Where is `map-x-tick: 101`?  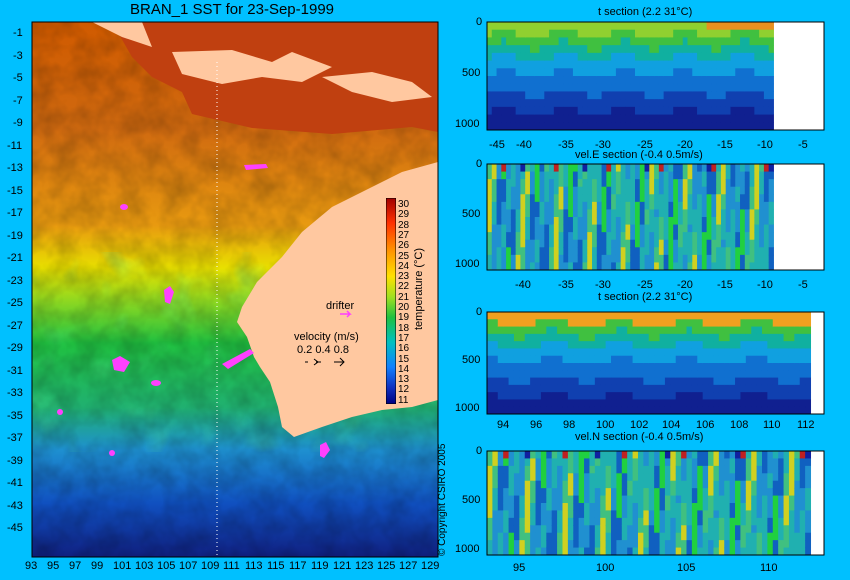
map-x-tick: 101 is located at coordinates (122, 566).